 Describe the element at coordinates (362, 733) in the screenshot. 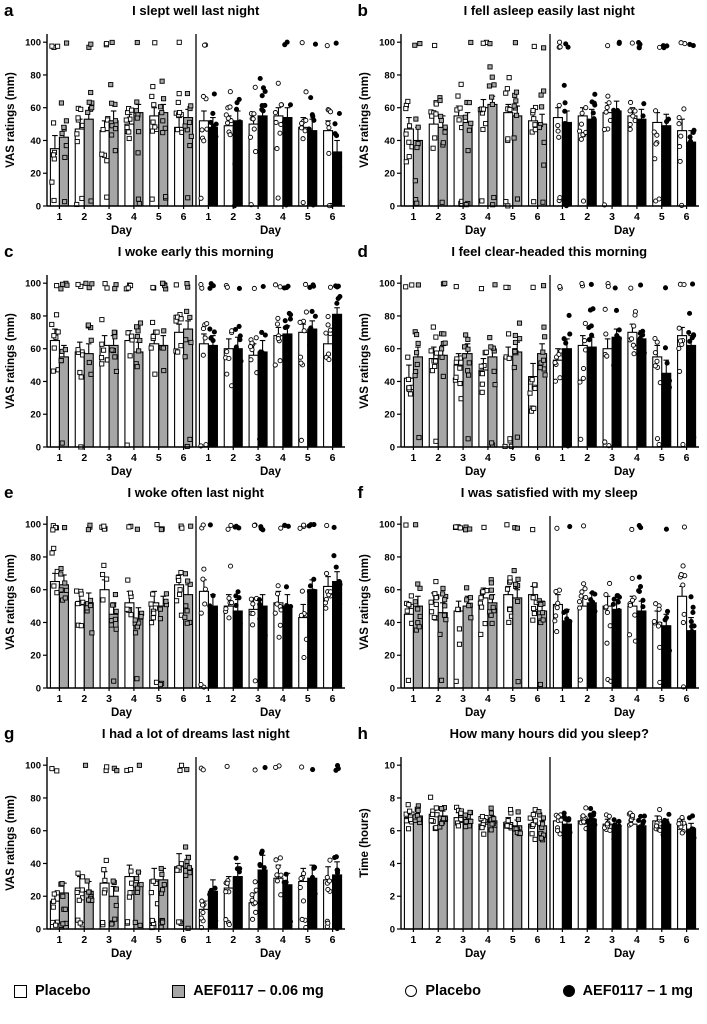

I see `panel-h-letter: h` at that location.